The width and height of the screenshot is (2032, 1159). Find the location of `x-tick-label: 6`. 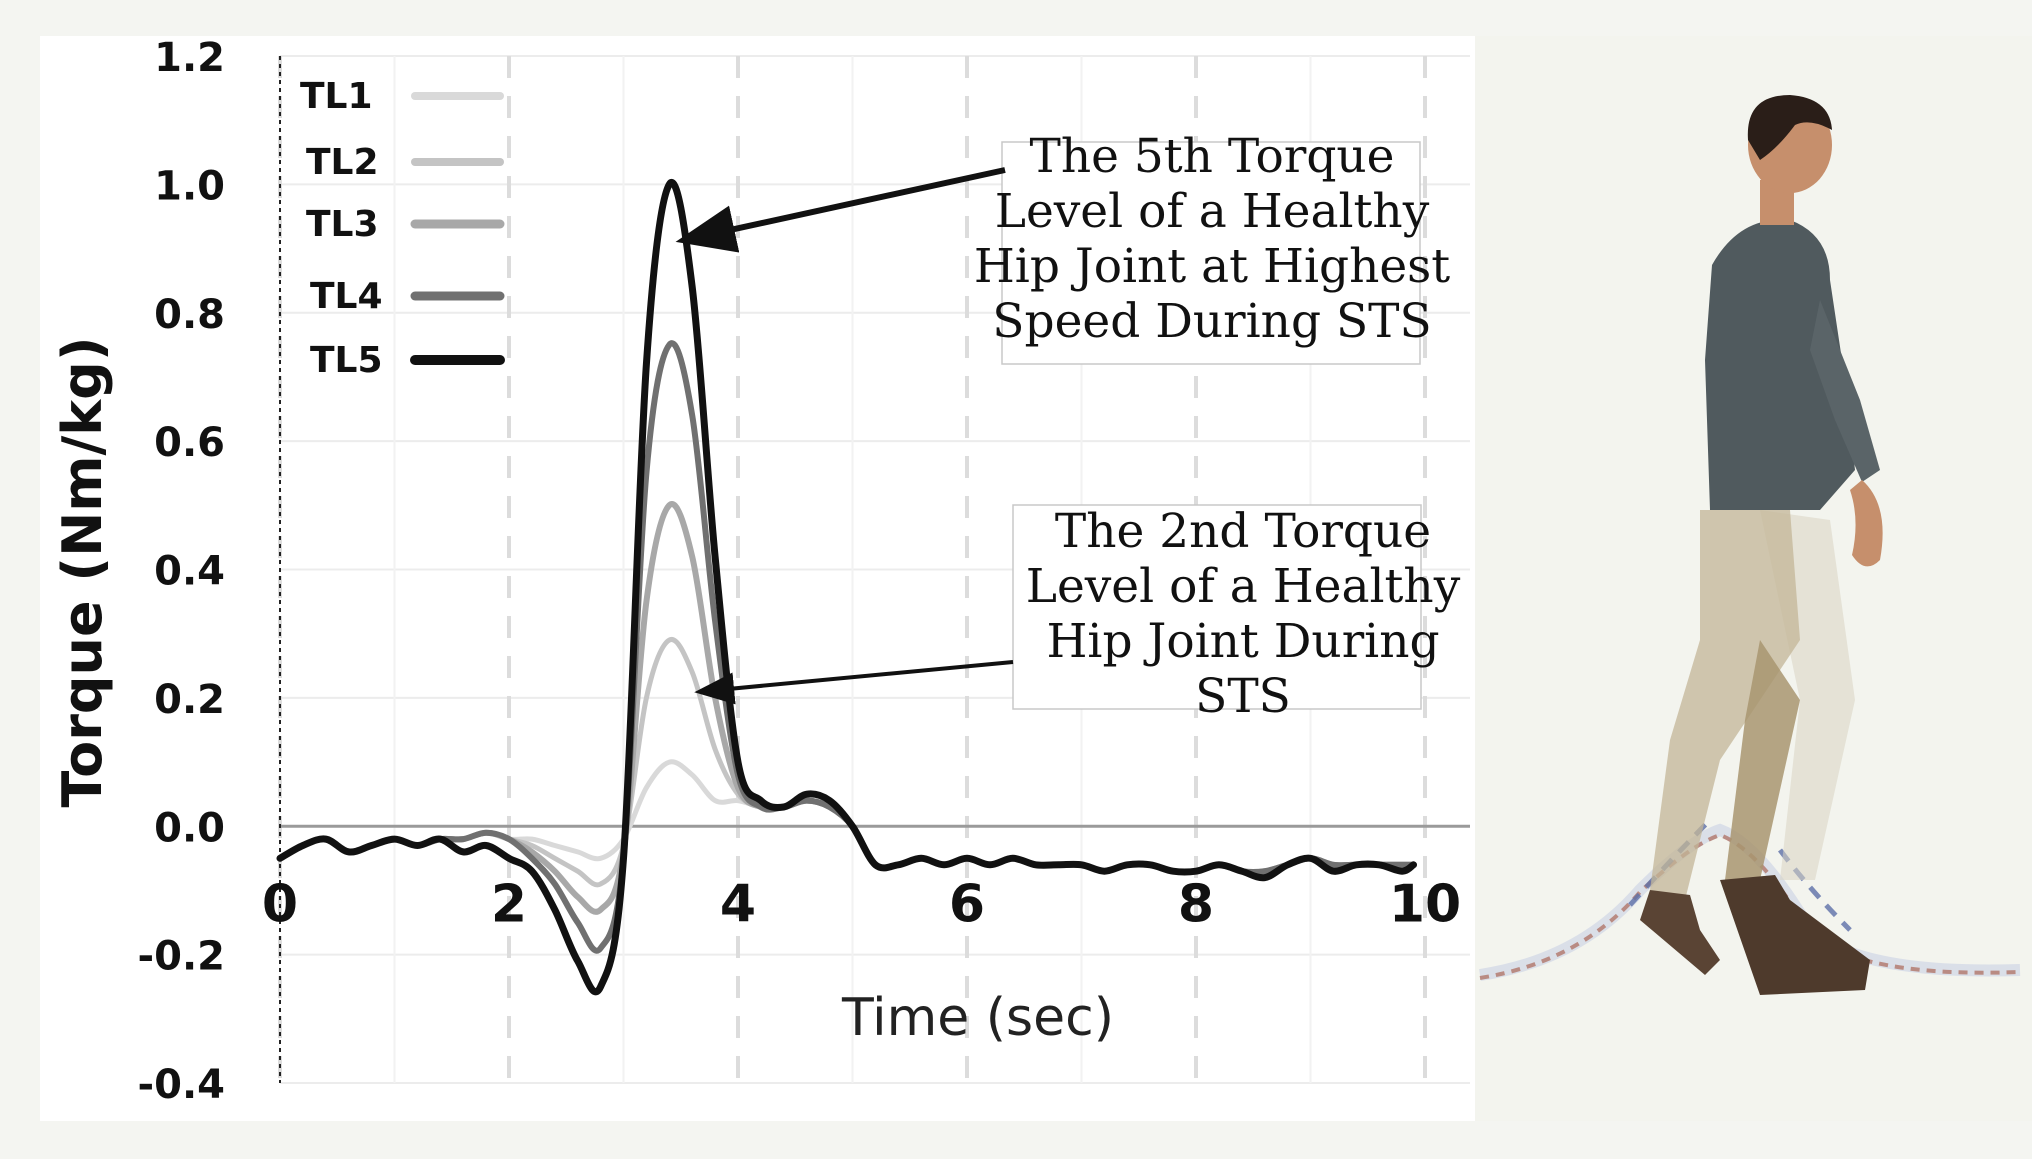

x-tick-label: 6 is located at coordinates (967, 904).